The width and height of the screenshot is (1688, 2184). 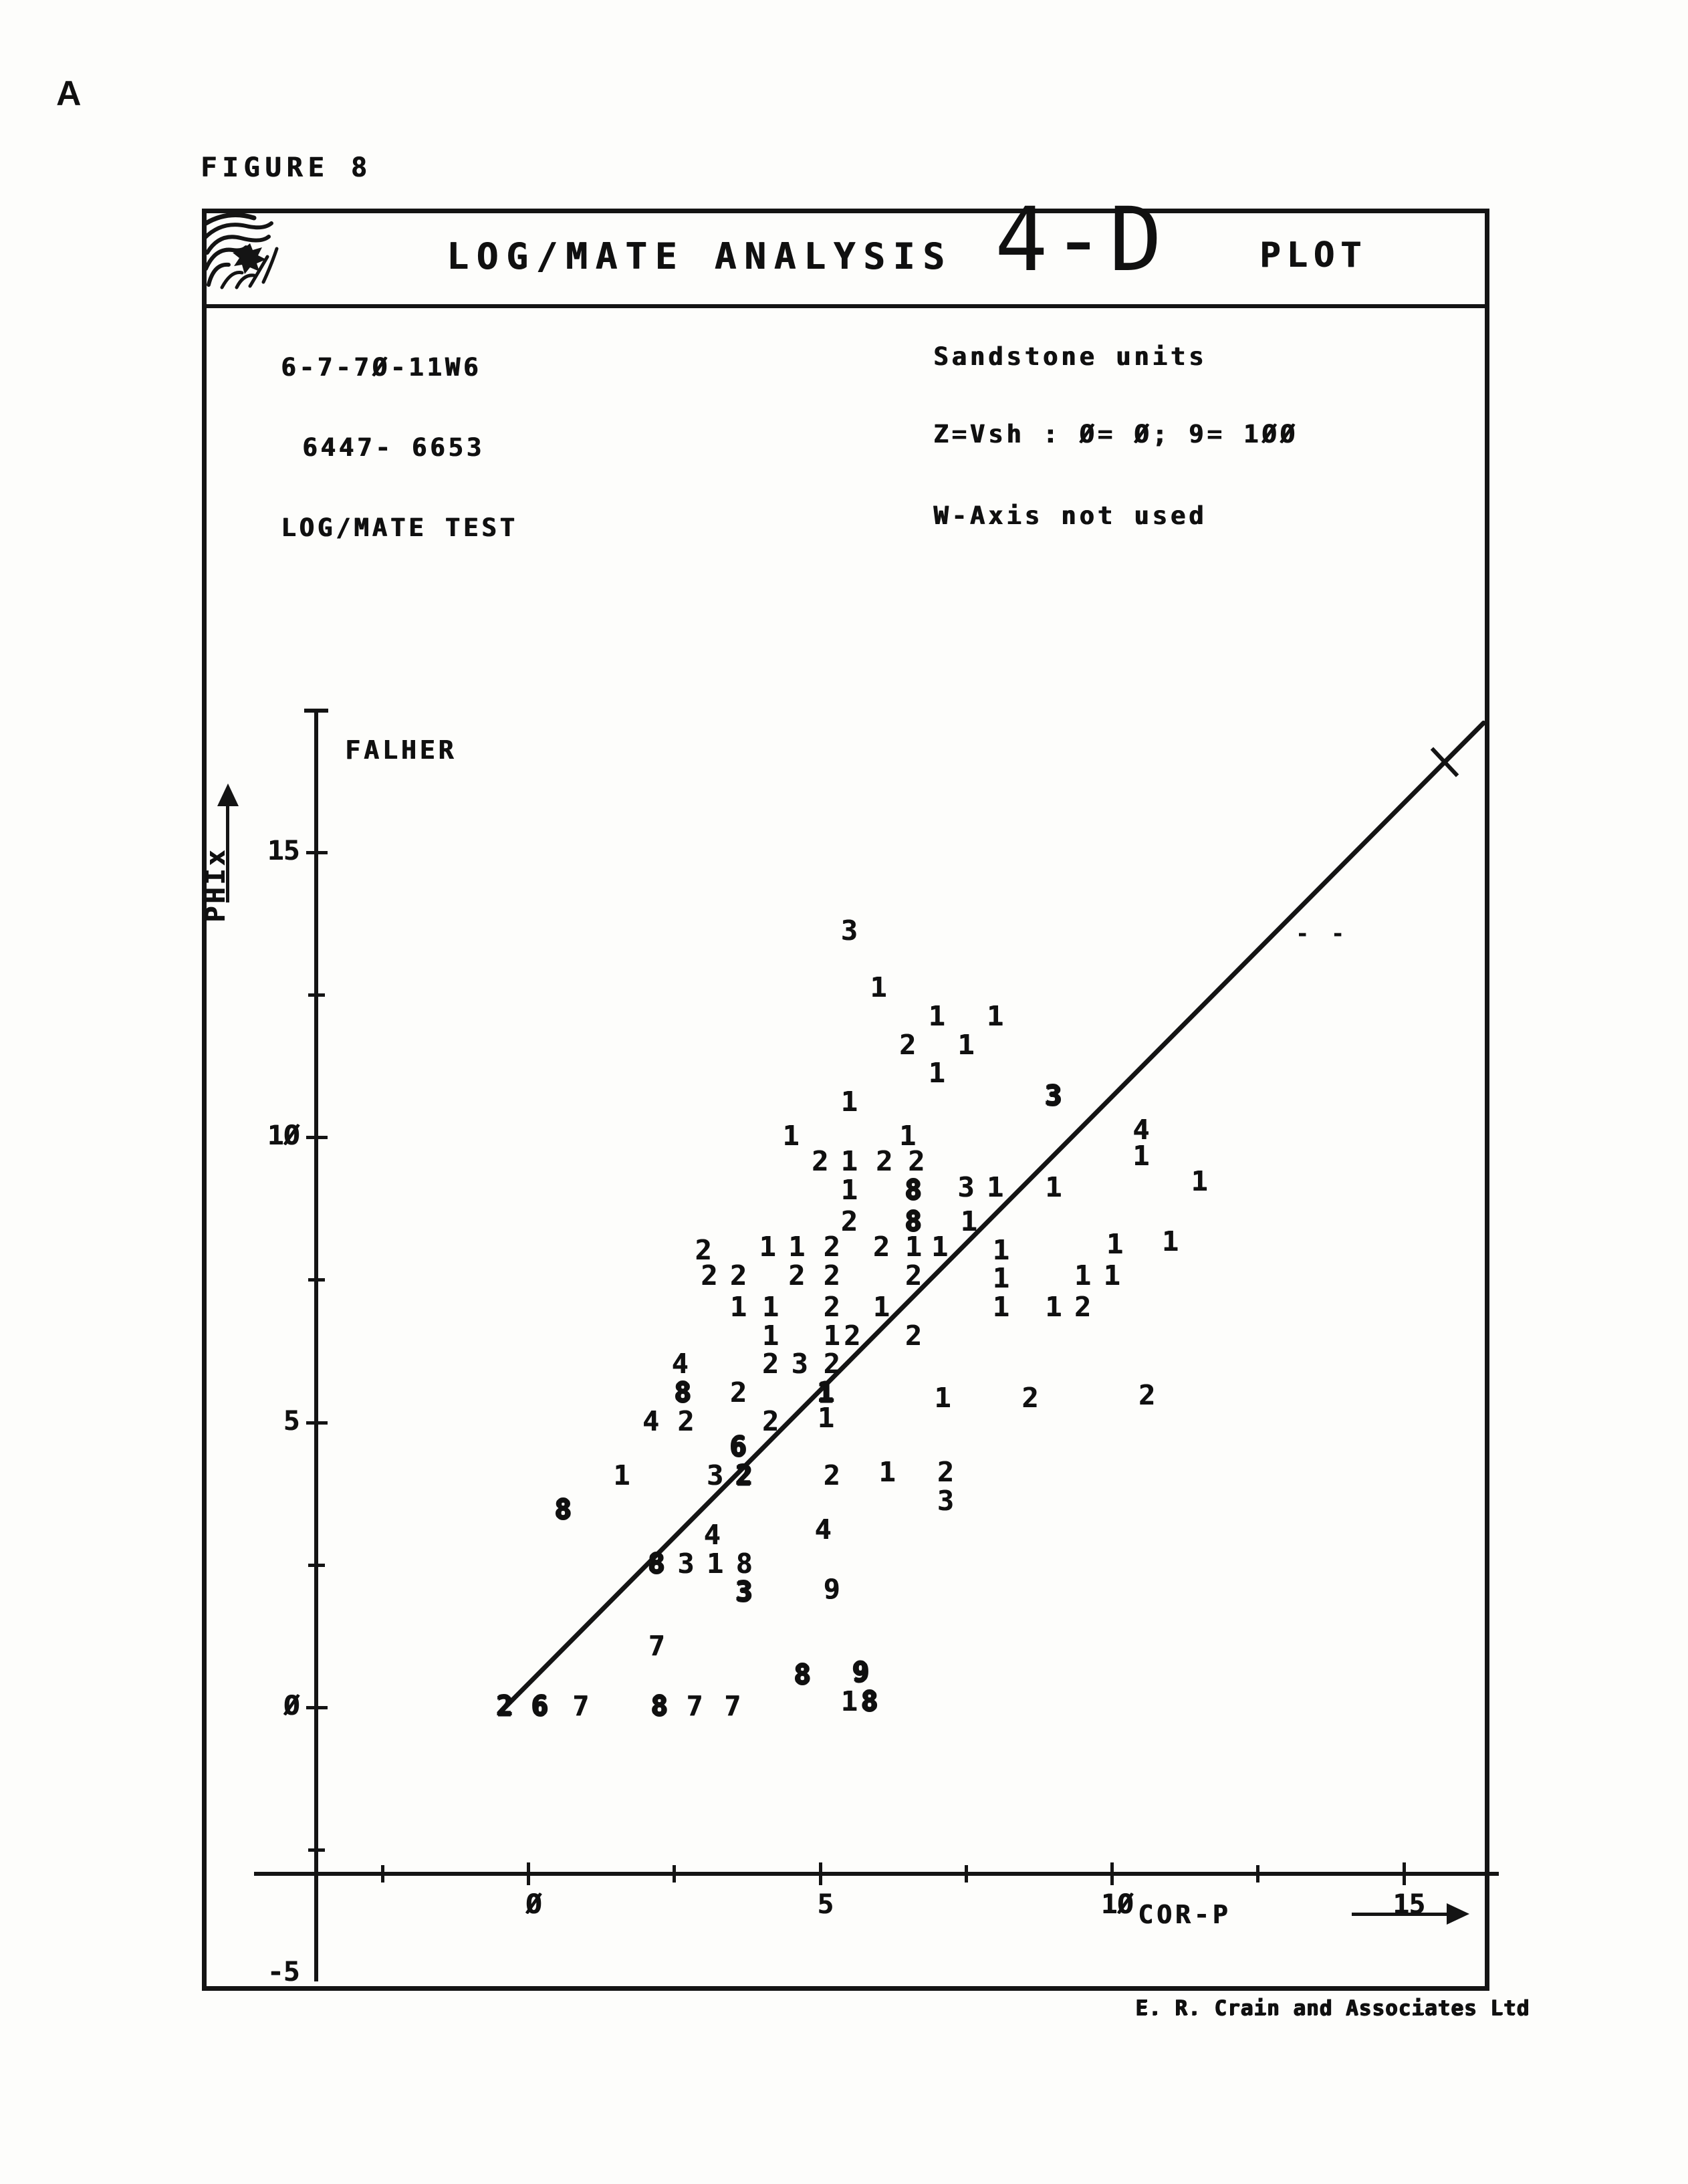 What do you see at coordinates (316, 1346) in the screenshot?
I see `y-axis-line` at bounding box center [316, 1346].